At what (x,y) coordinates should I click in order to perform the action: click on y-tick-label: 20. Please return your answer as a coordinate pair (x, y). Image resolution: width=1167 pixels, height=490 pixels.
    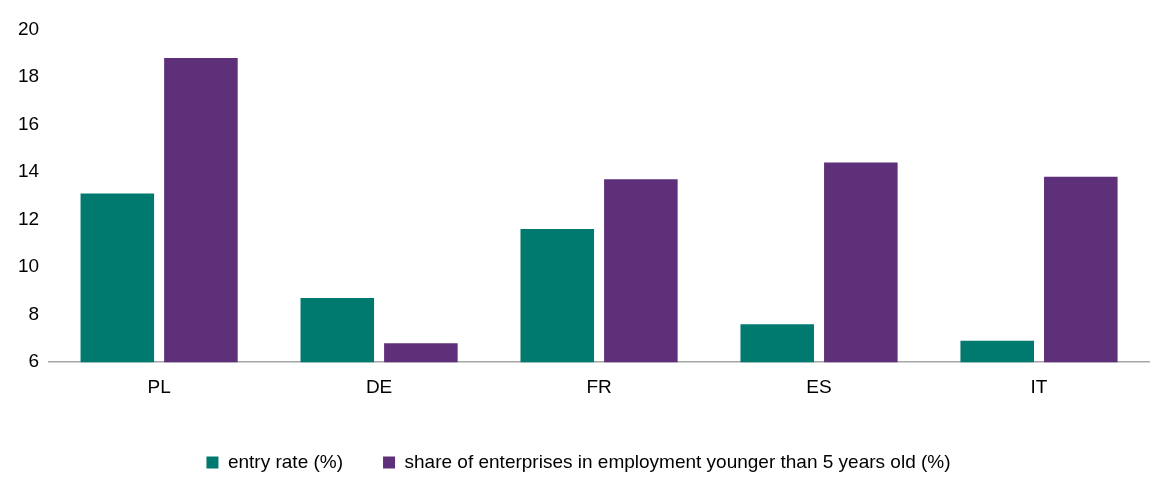
    Looking at the image, I should click on (28, 28).